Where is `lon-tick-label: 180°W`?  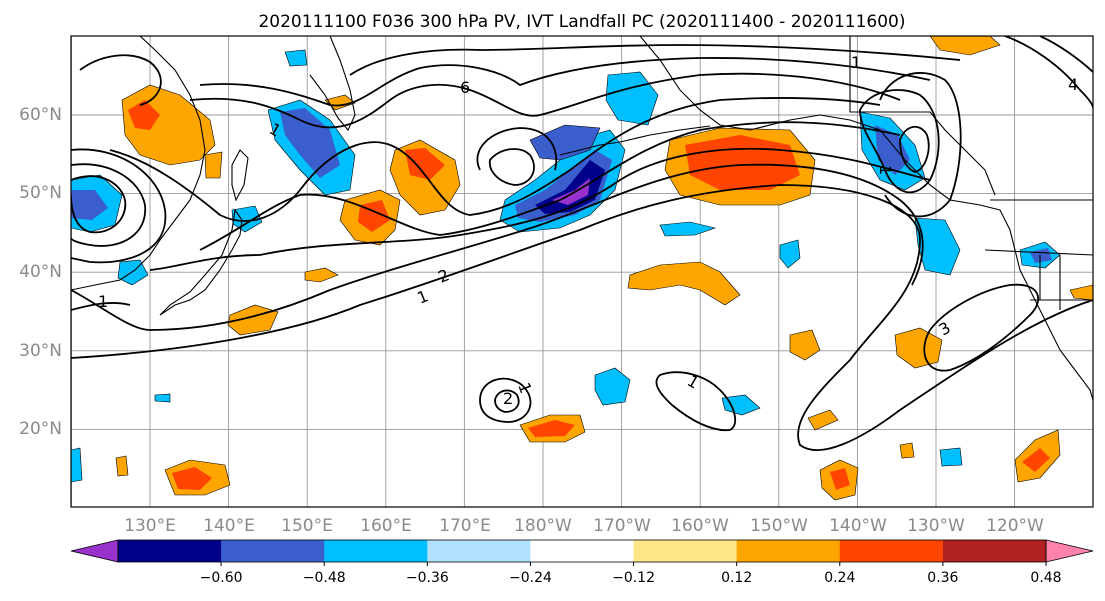 lon-tick-label: 180°W is located at coordinates (543, 526).